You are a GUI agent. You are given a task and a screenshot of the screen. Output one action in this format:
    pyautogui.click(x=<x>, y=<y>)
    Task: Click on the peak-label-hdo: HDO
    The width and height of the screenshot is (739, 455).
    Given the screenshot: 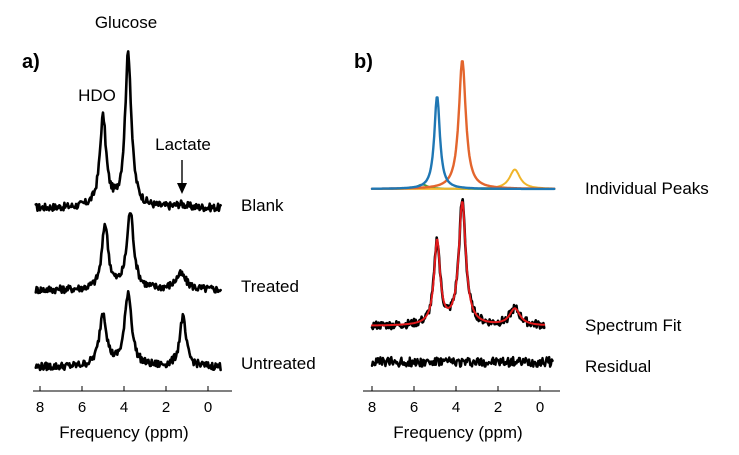 What is the action you would take?
    pyautogui.click(x=97, y=95)
    